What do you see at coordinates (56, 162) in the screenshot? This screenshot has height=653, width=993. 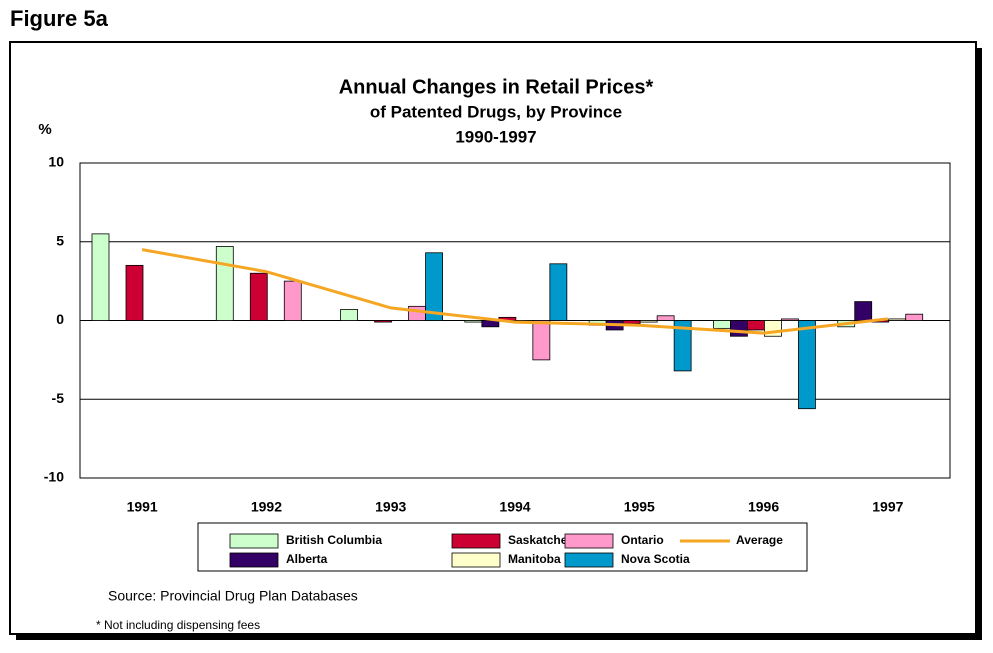 I see `y-tick-label: 10` at bounding box center [56, 162].